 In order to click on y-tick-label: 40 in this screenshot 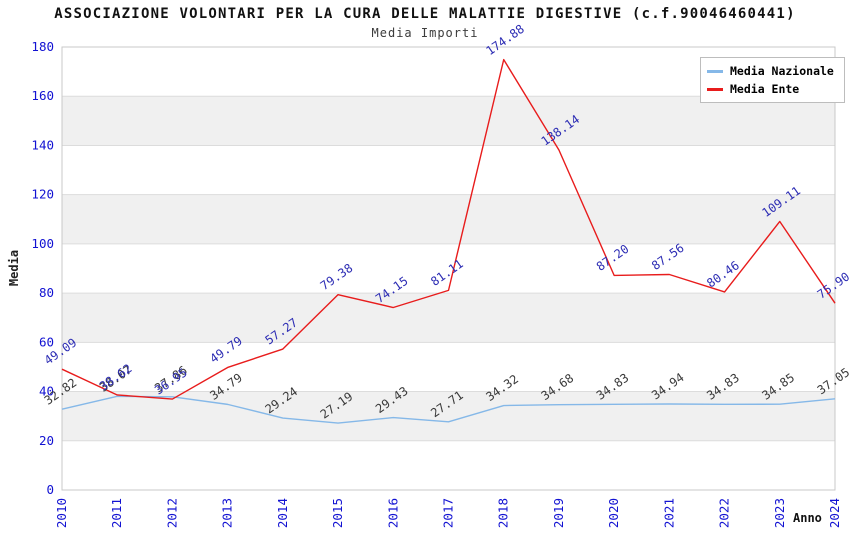, I will do `click(46, 391)`.